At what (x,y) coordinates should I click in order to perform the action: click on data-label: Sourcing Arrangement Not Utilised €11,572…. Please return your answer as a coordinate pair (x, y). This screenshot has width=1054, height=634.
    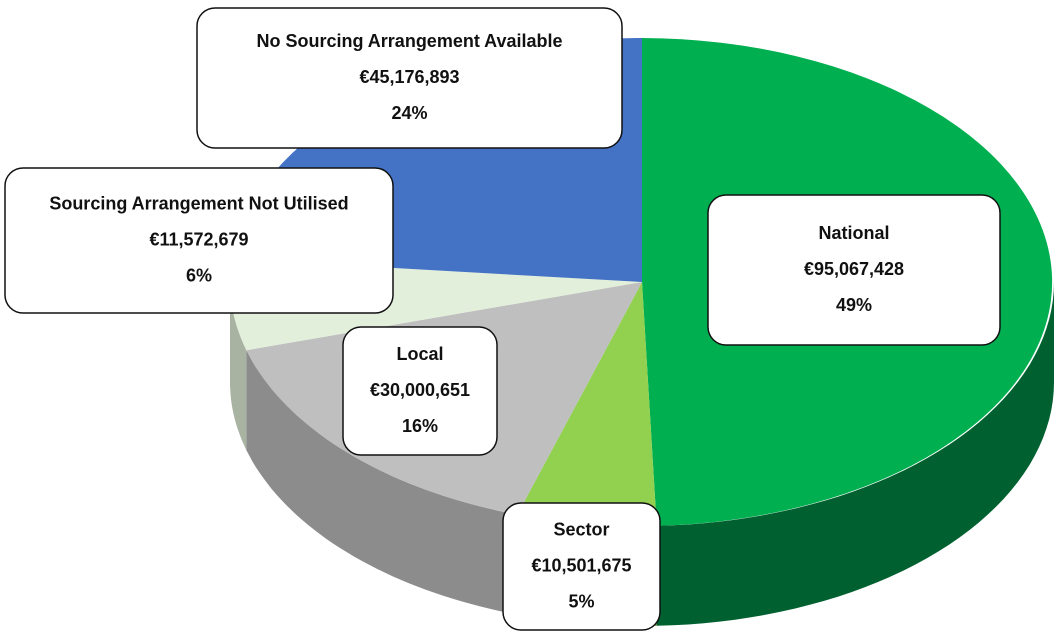
    Looking at the image, I should click on (199, 240).